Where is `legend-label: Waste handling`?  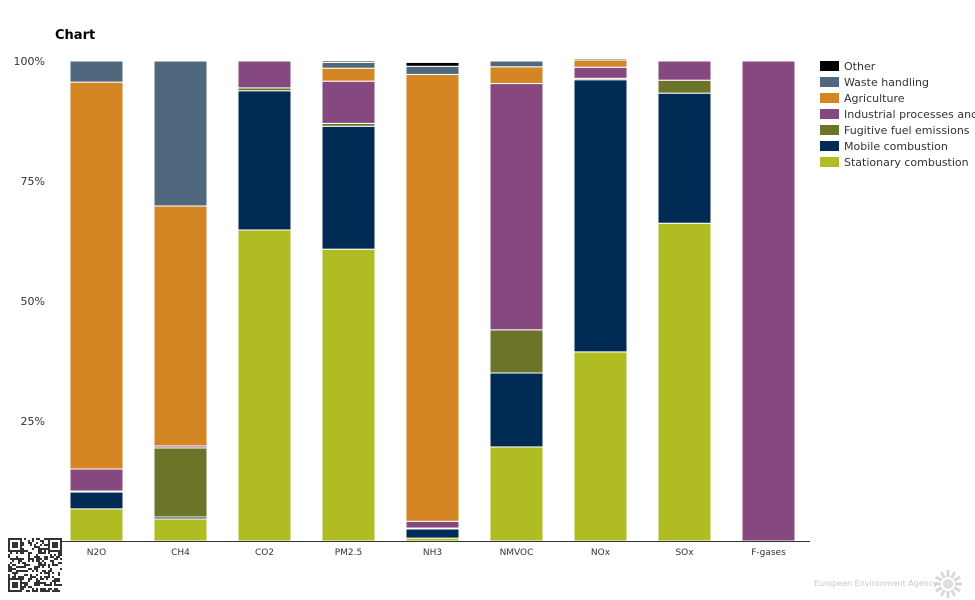 legend-label: Waste handling is located at coordinates (886, 82).